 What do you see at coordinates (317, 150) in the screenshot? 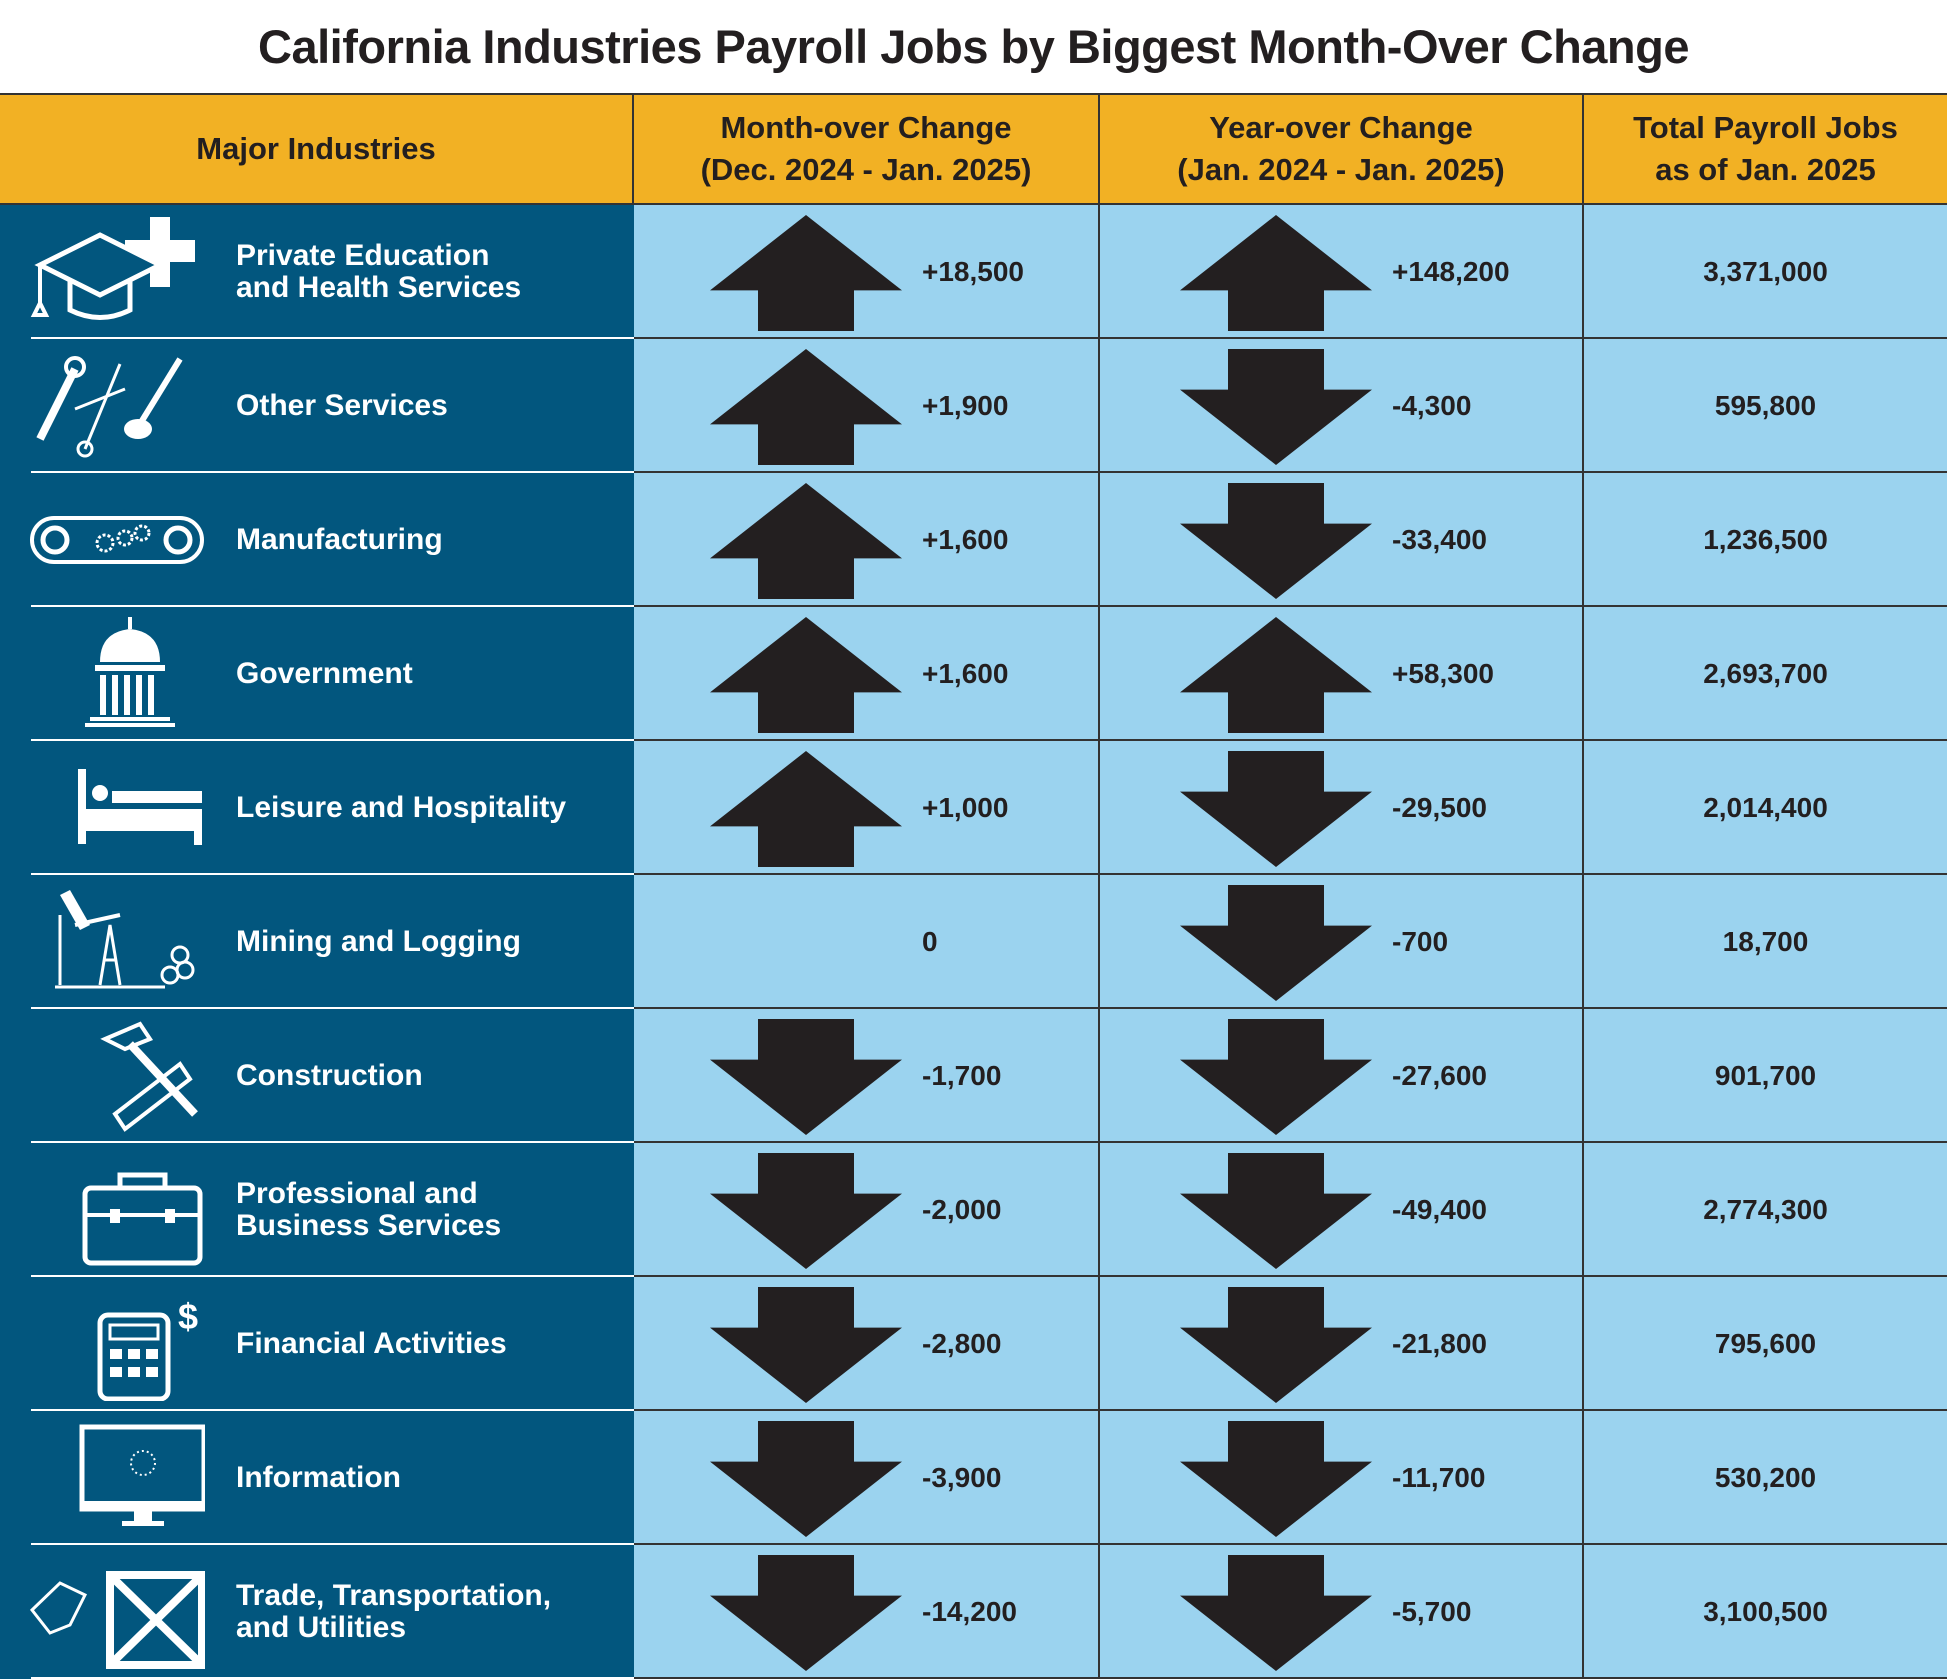
I see `header-major-industries: Major Industries` at bounding box center [317, 150].